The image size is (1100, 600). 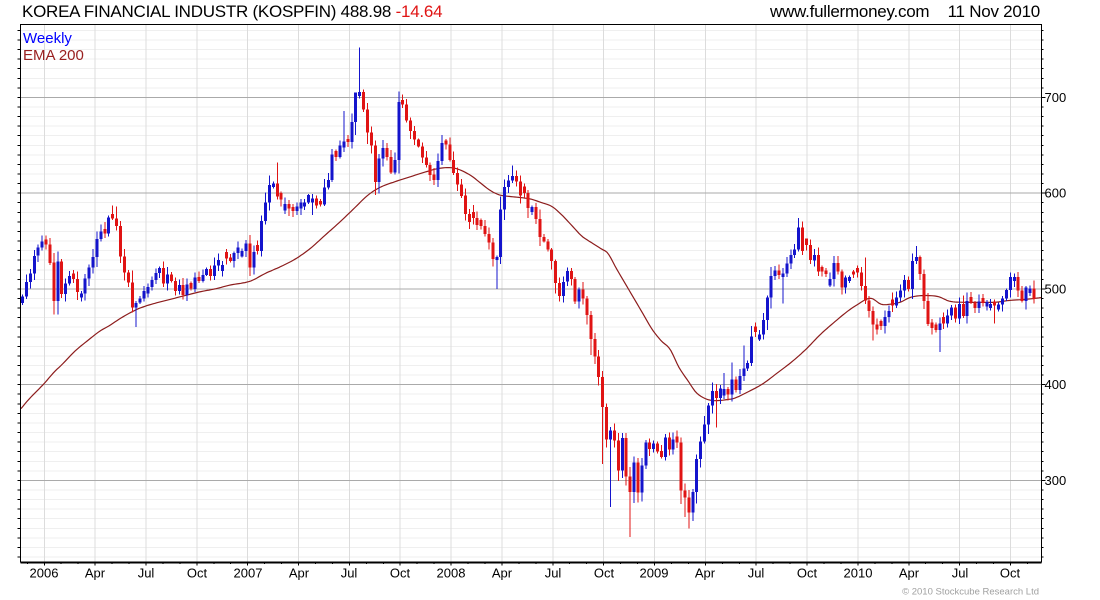 I want to click on svg-text: 2007, so click(x=248, y=573).